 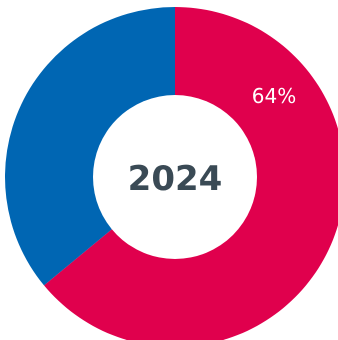 I want to click on slice-label-1: 64%, so click(x=274, y=96).